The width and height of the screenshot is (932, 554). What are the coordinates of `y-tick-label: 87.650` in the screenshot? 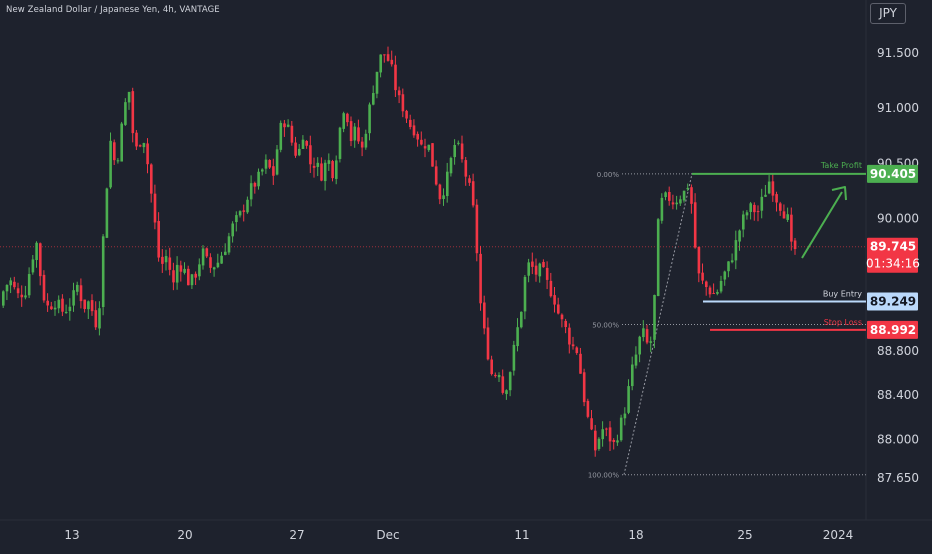 It's located at (898, 478).